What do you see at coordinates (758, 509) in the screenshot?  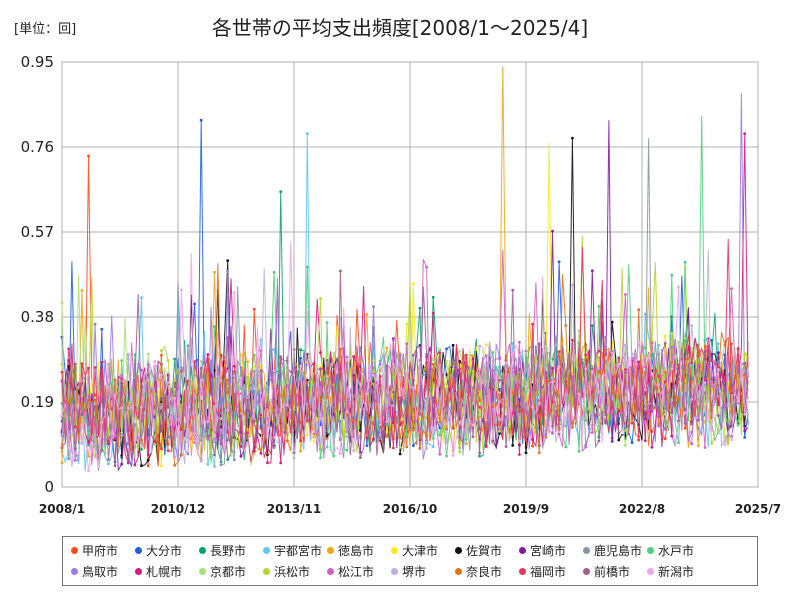 I see `x-tick-label: 2025/7` at bounding box center [758, 509].